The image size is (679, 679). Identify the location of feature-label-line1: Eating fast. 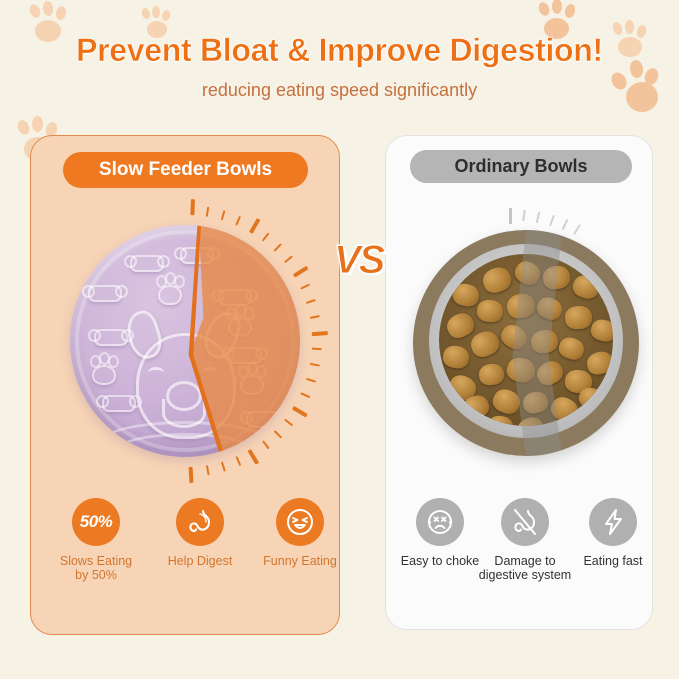
(613, 561).